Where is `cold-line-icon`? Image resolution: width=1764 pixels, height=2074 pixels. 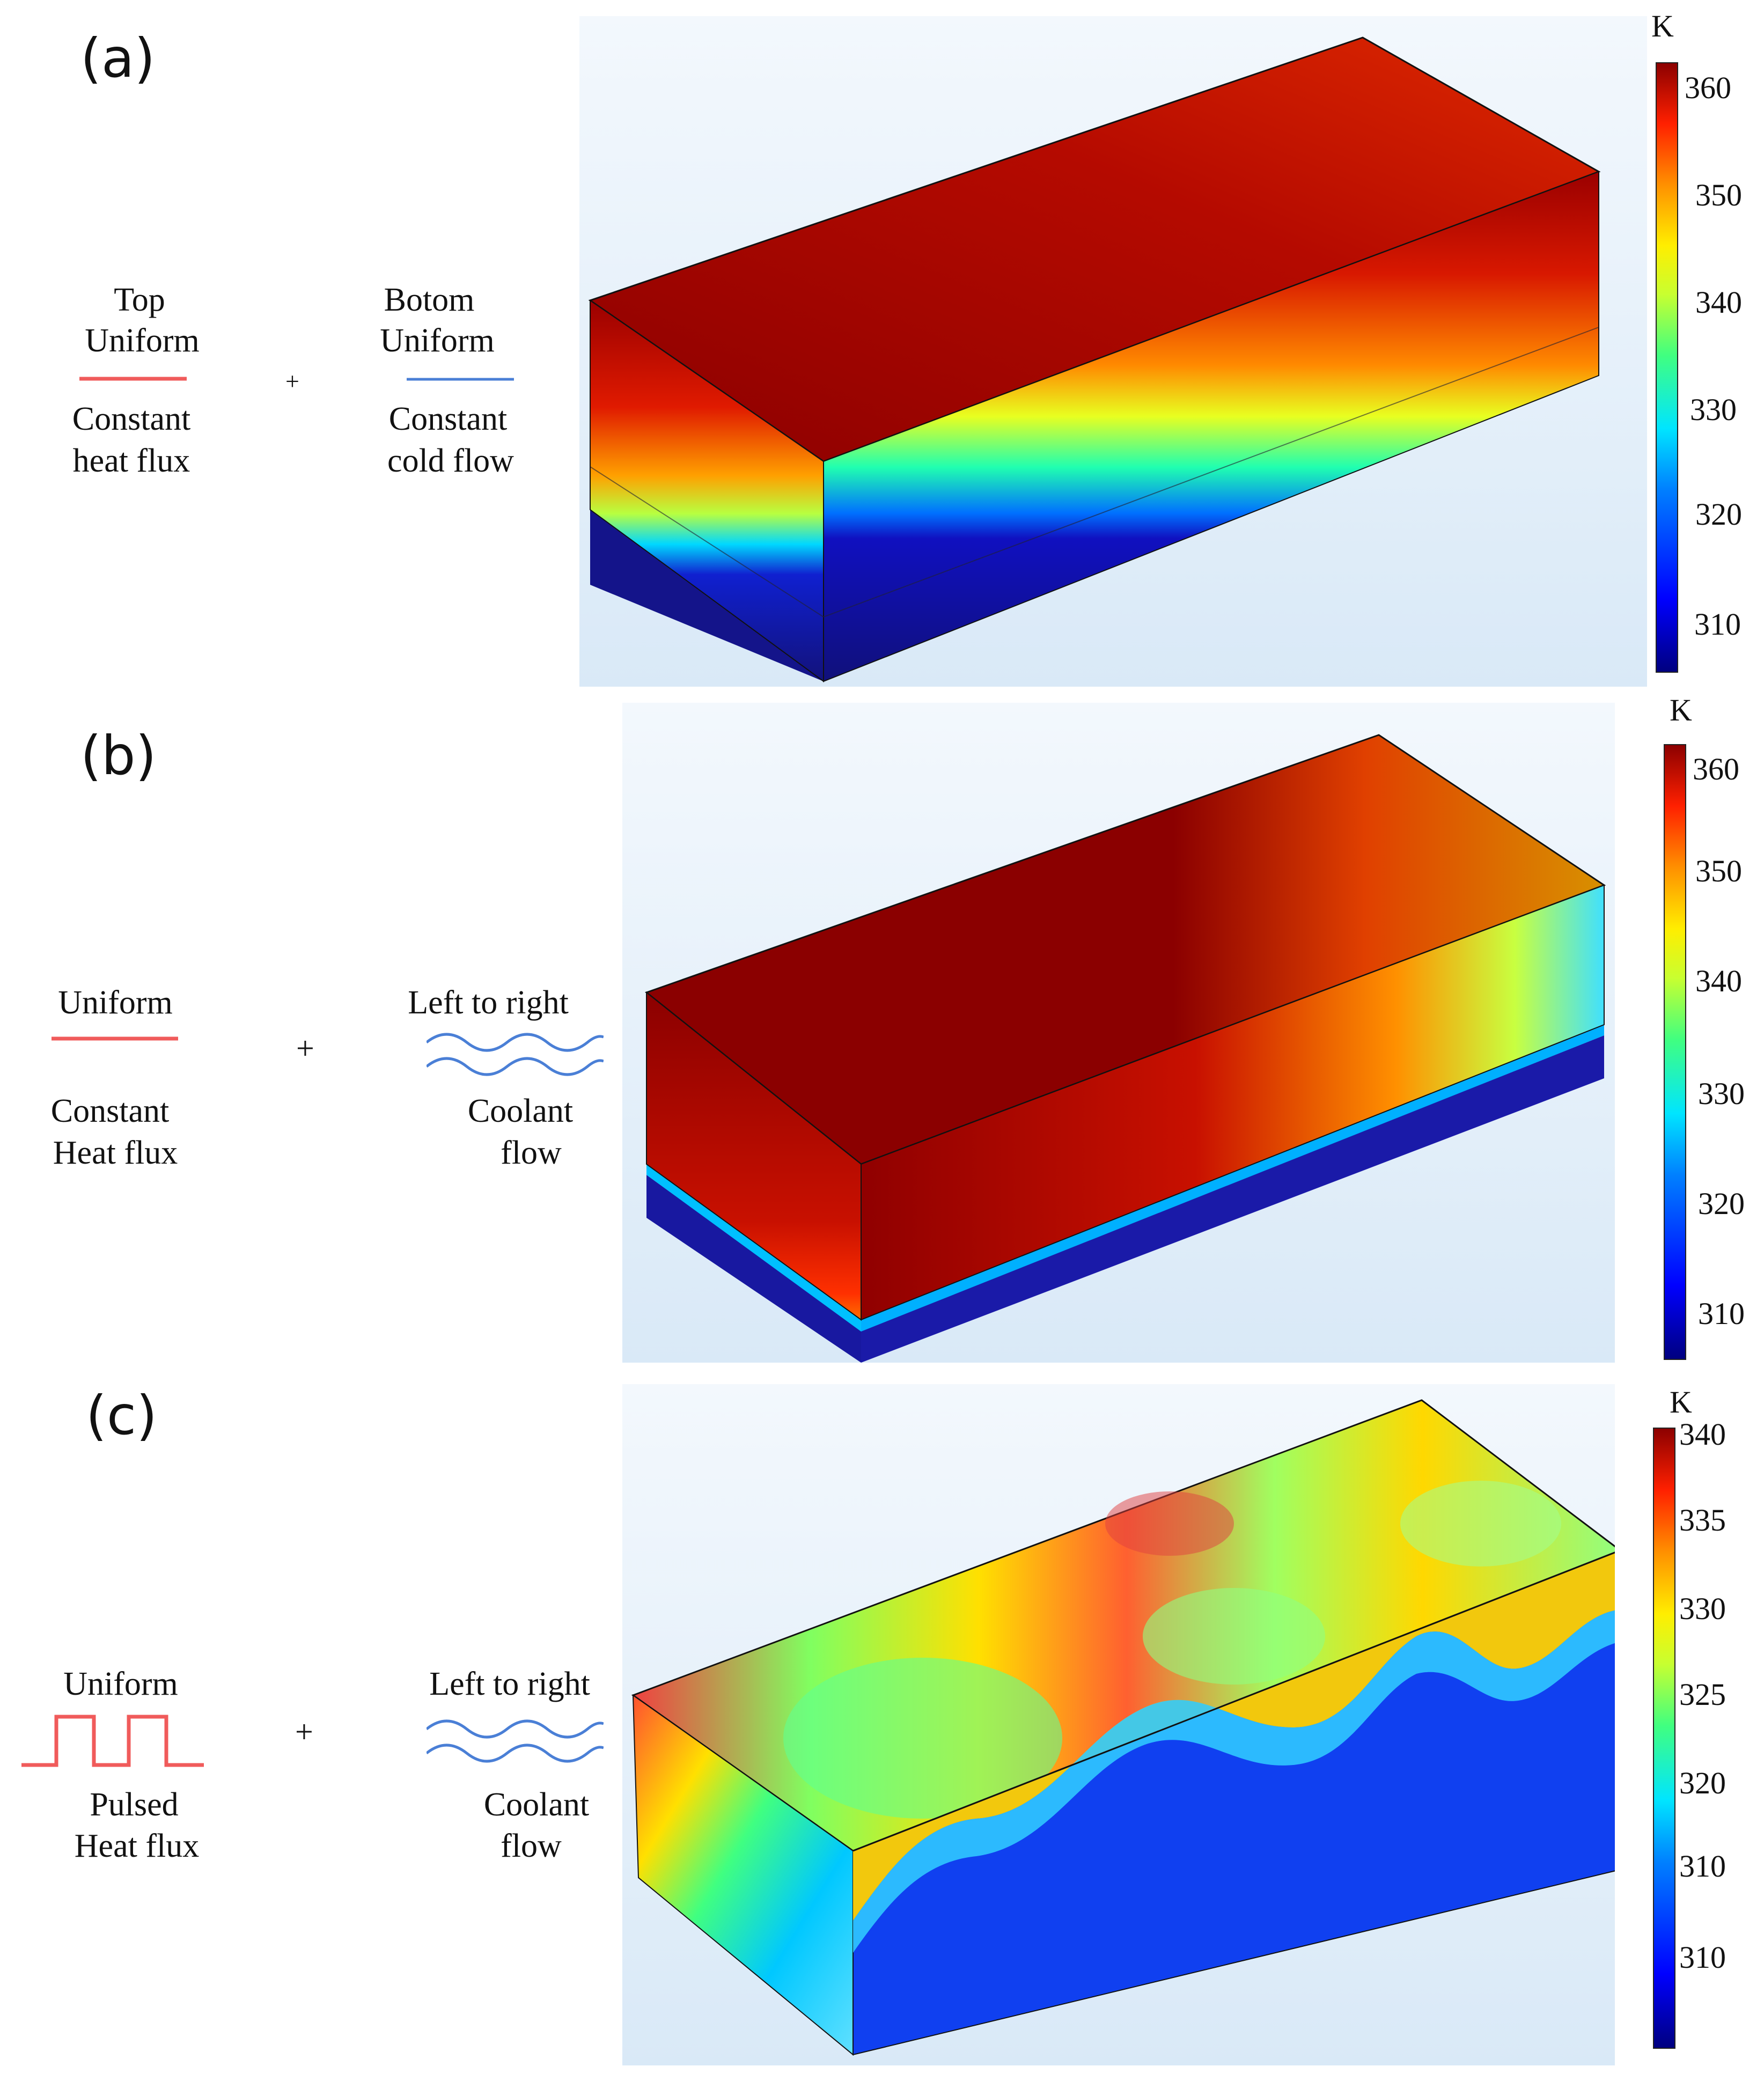
cold-line-icon is located at coordinates (460, 379).